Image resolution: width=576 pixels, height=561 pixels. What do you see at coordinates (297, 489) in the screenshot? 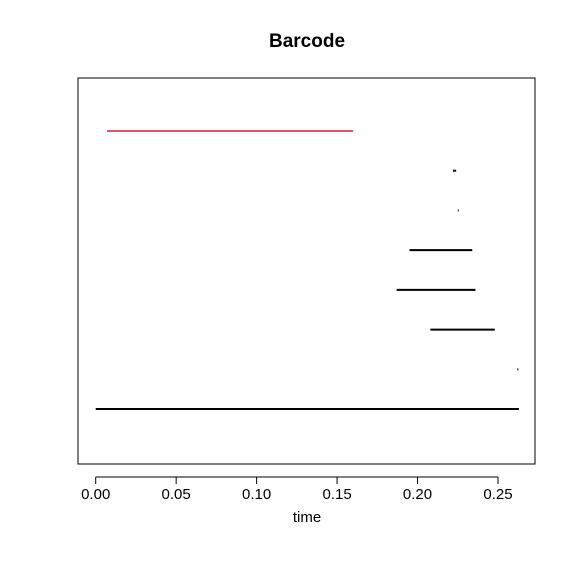
I see `x-axis: 0.00 0.05 0.10 0.15 0.20 0.25` at bounding box center [297, 489].